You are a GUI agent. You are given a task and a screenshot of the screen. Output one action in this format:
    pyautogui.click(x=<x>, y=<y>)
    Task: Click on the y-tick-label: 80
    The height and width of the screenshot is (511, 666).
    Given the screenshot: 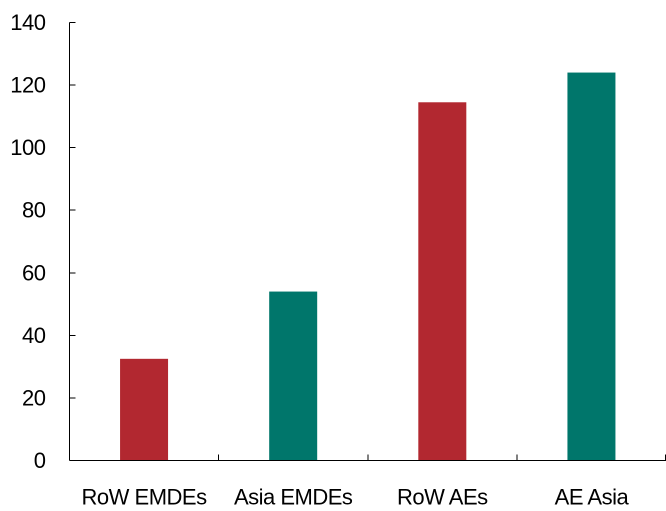 What is the action you would take?
    pyautogui.click(x=34, y=210)
    